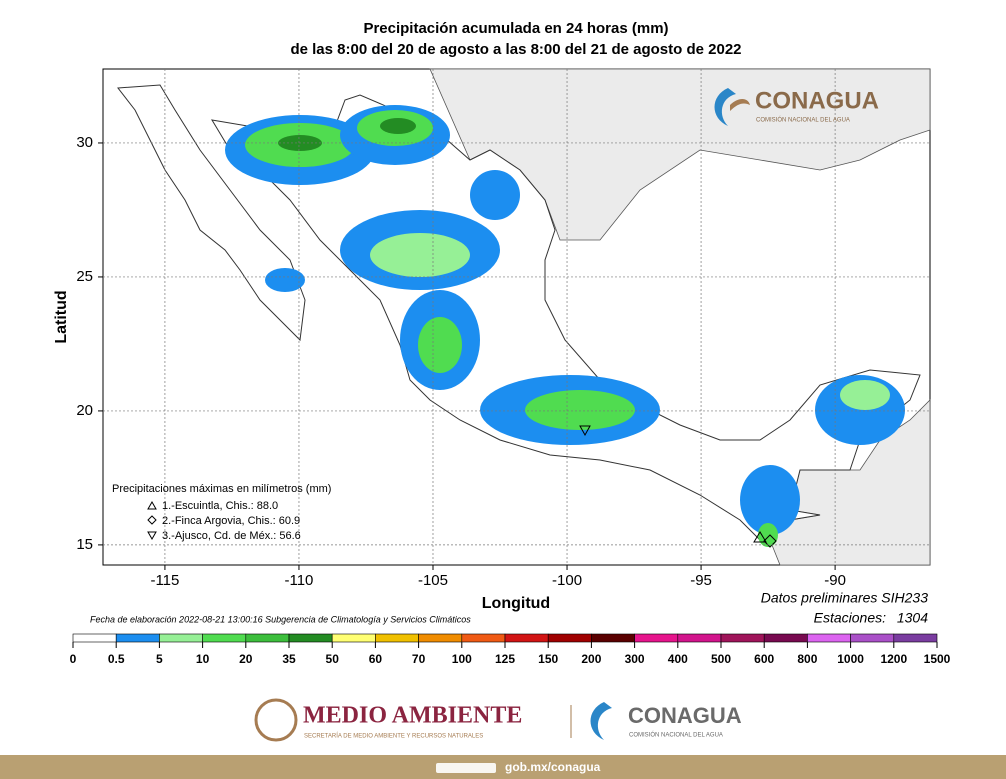 Image resolution: width=1006 pixels, height=779 pixels. Describe the element at coordinates (231, 536) in the screenshot. I see `legend-entry: 3.-Ajusco, Cd. de Méx.: 56.6` at that location.